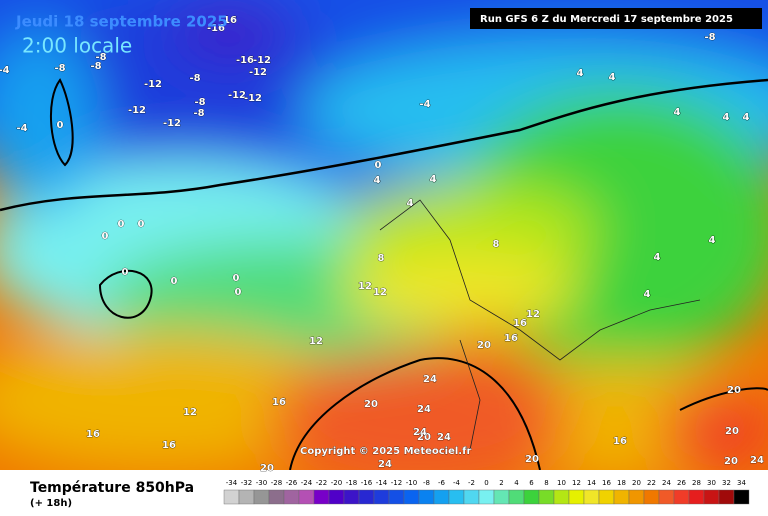 The width and height of the screenshot is (768, 516). I want to click on legend-label: 18, so click(621, 483).